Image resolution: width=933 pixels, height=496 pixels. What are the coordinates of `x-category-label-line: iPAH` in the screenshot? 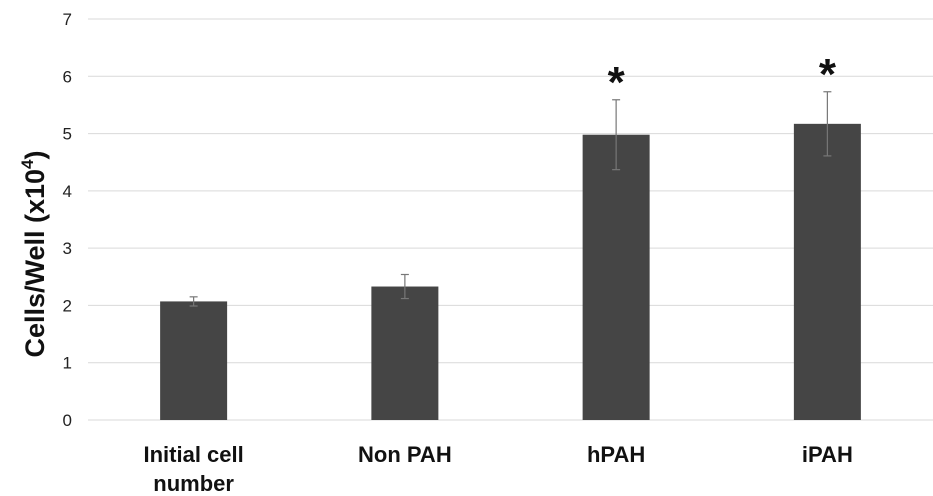 It's located at (827, 454).